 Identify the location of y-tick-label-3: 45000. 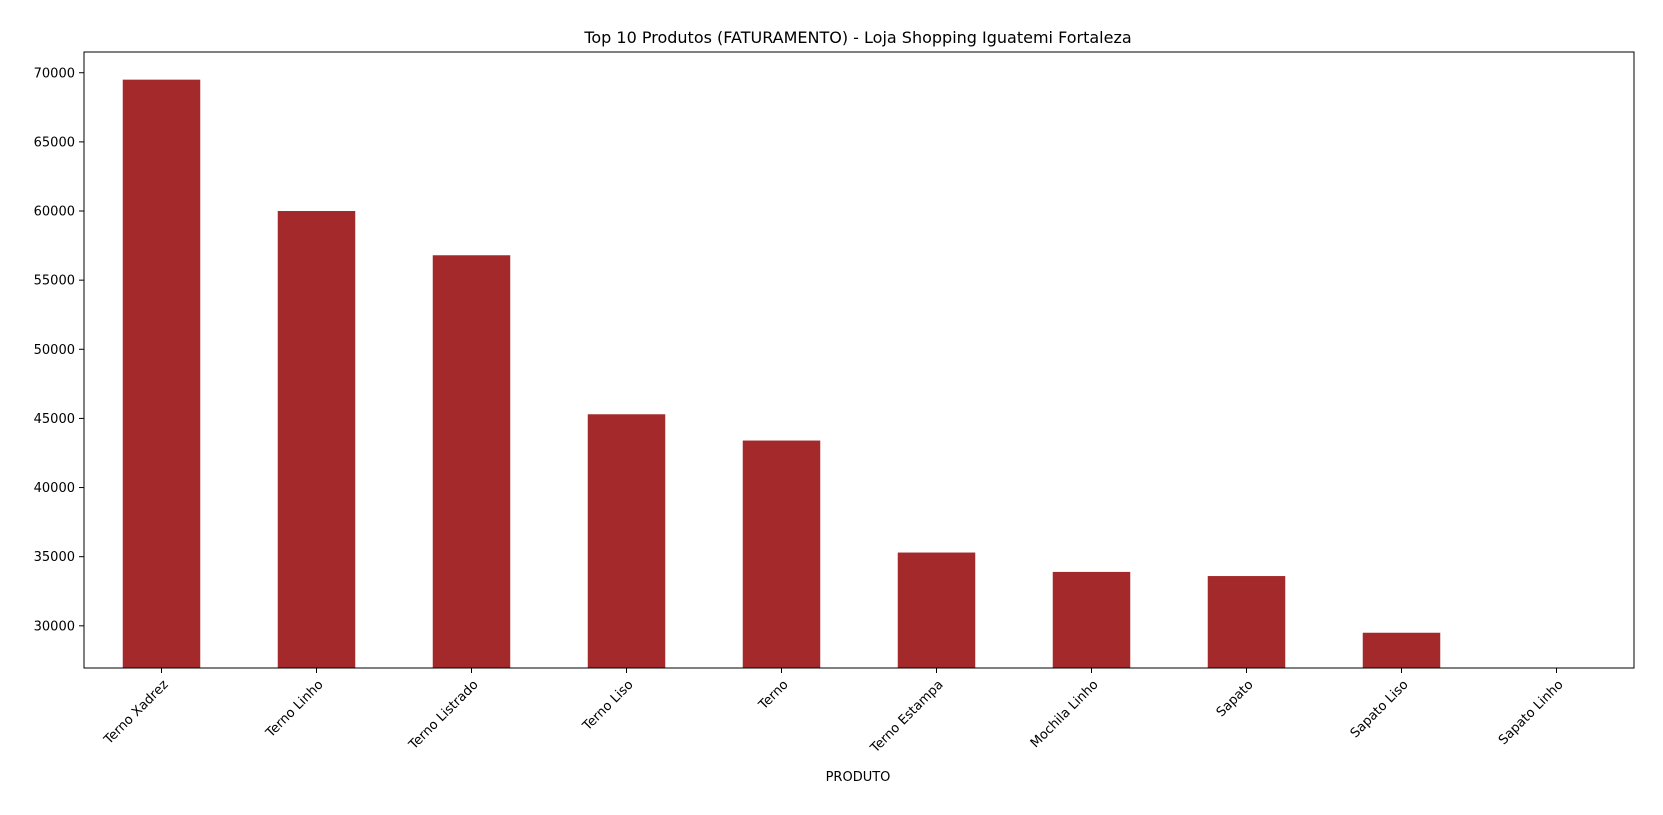
(54, 419).